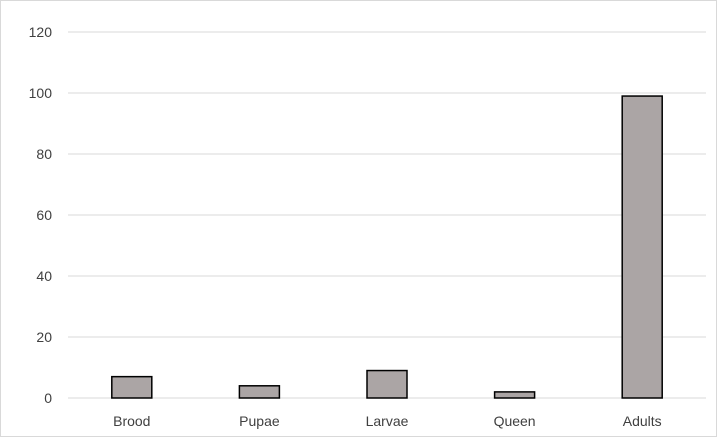 This screenshot has width=719, height=439. What do you see at coordinates (44, 154) in the screenshot?
I see `y-tick-label: 80` at bounding box center [44, 154].